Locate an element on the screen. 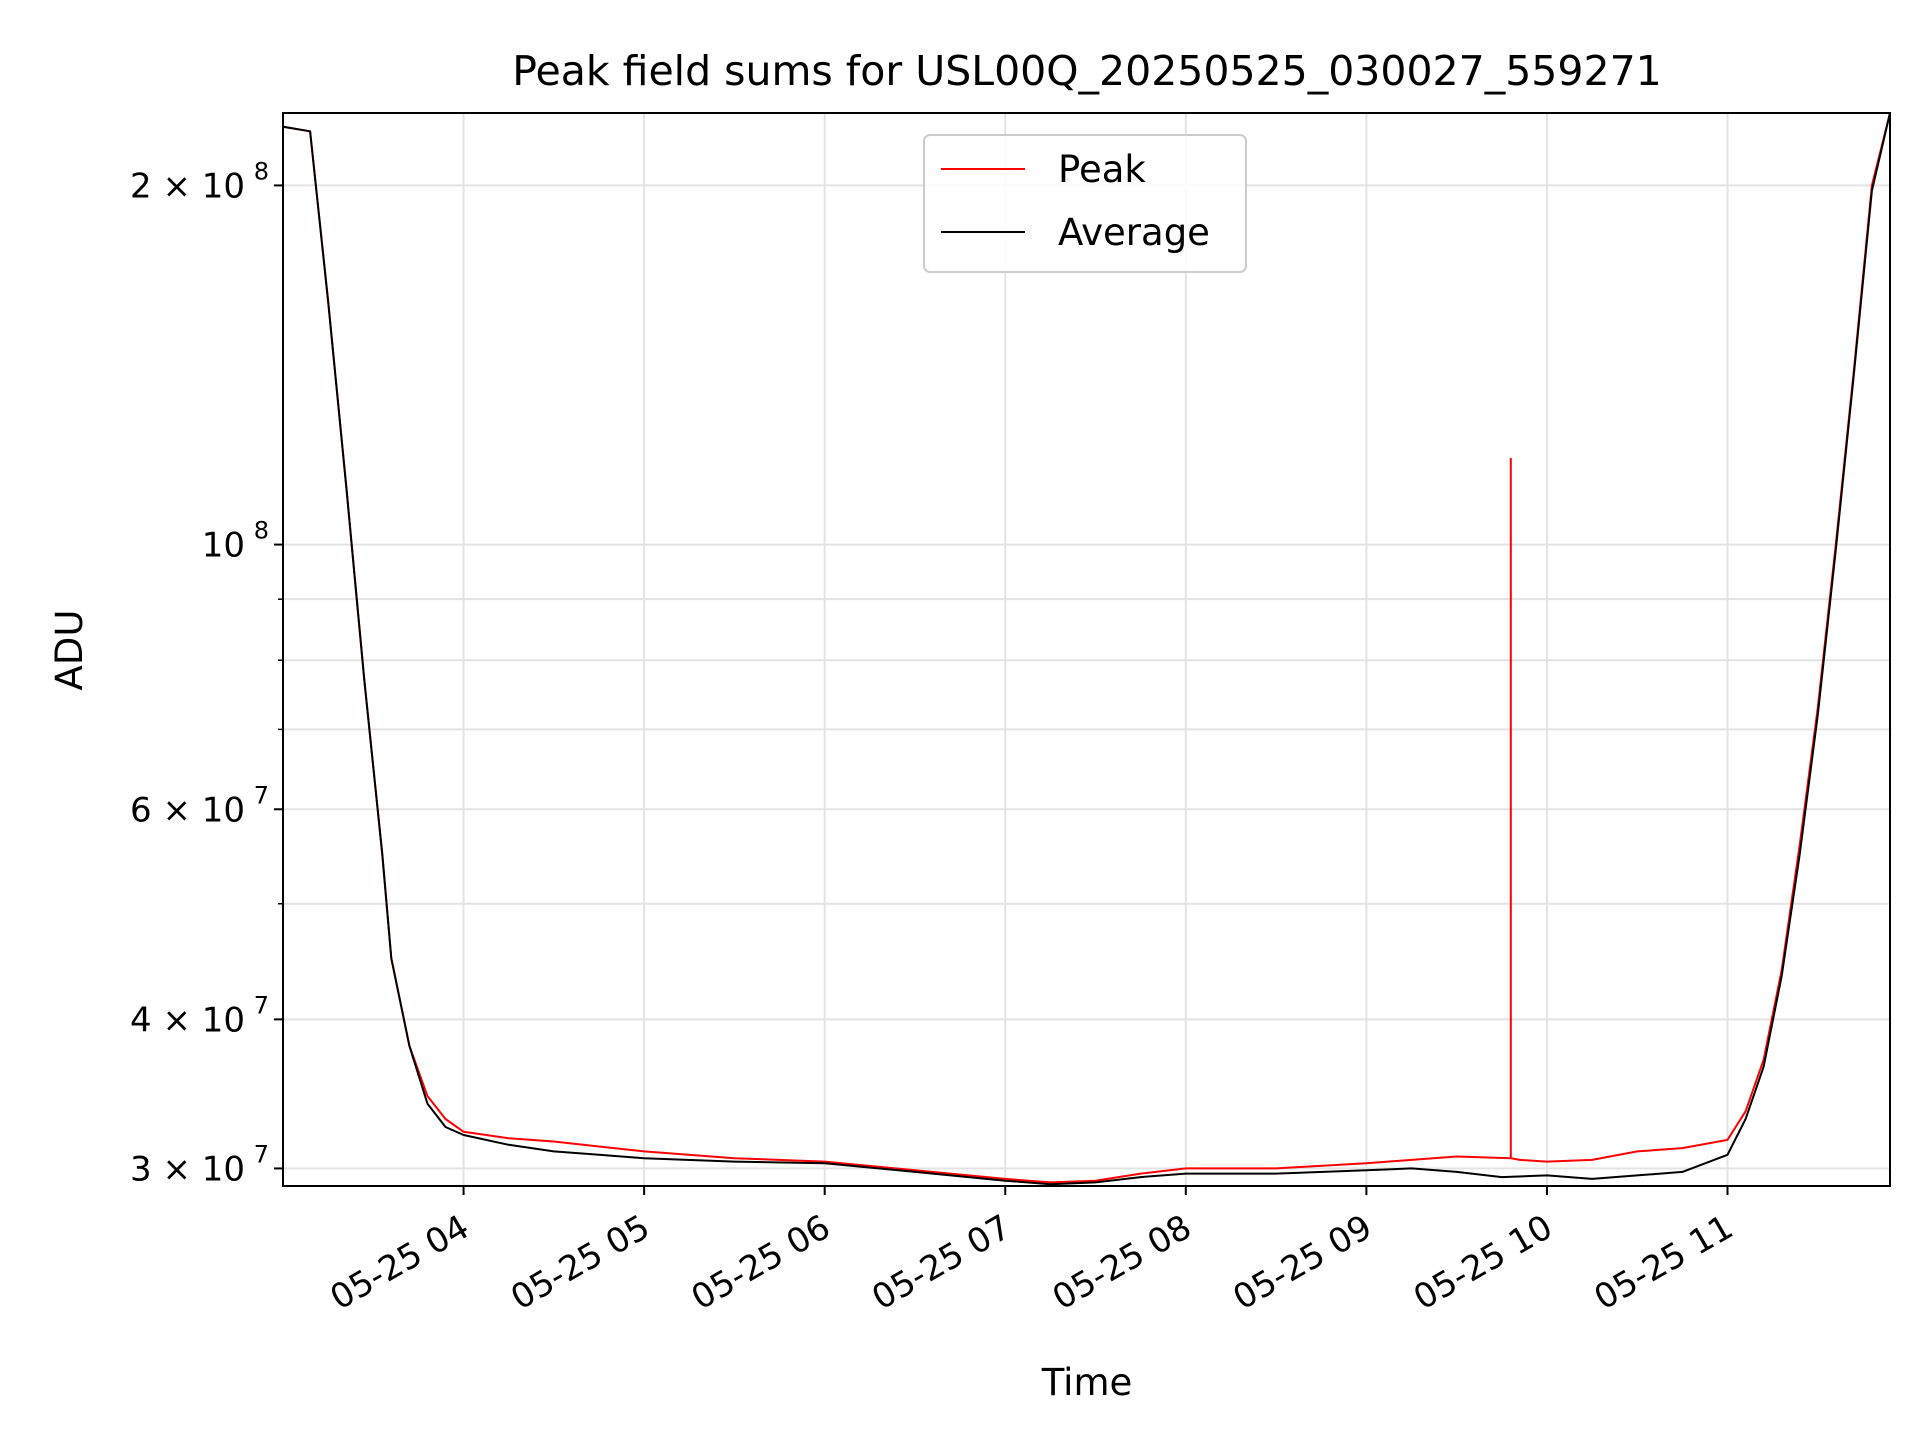 The width and height of the screenshot is (1920, 1440). legend-peak-label: Peak is located at coordinates (1102, 169).